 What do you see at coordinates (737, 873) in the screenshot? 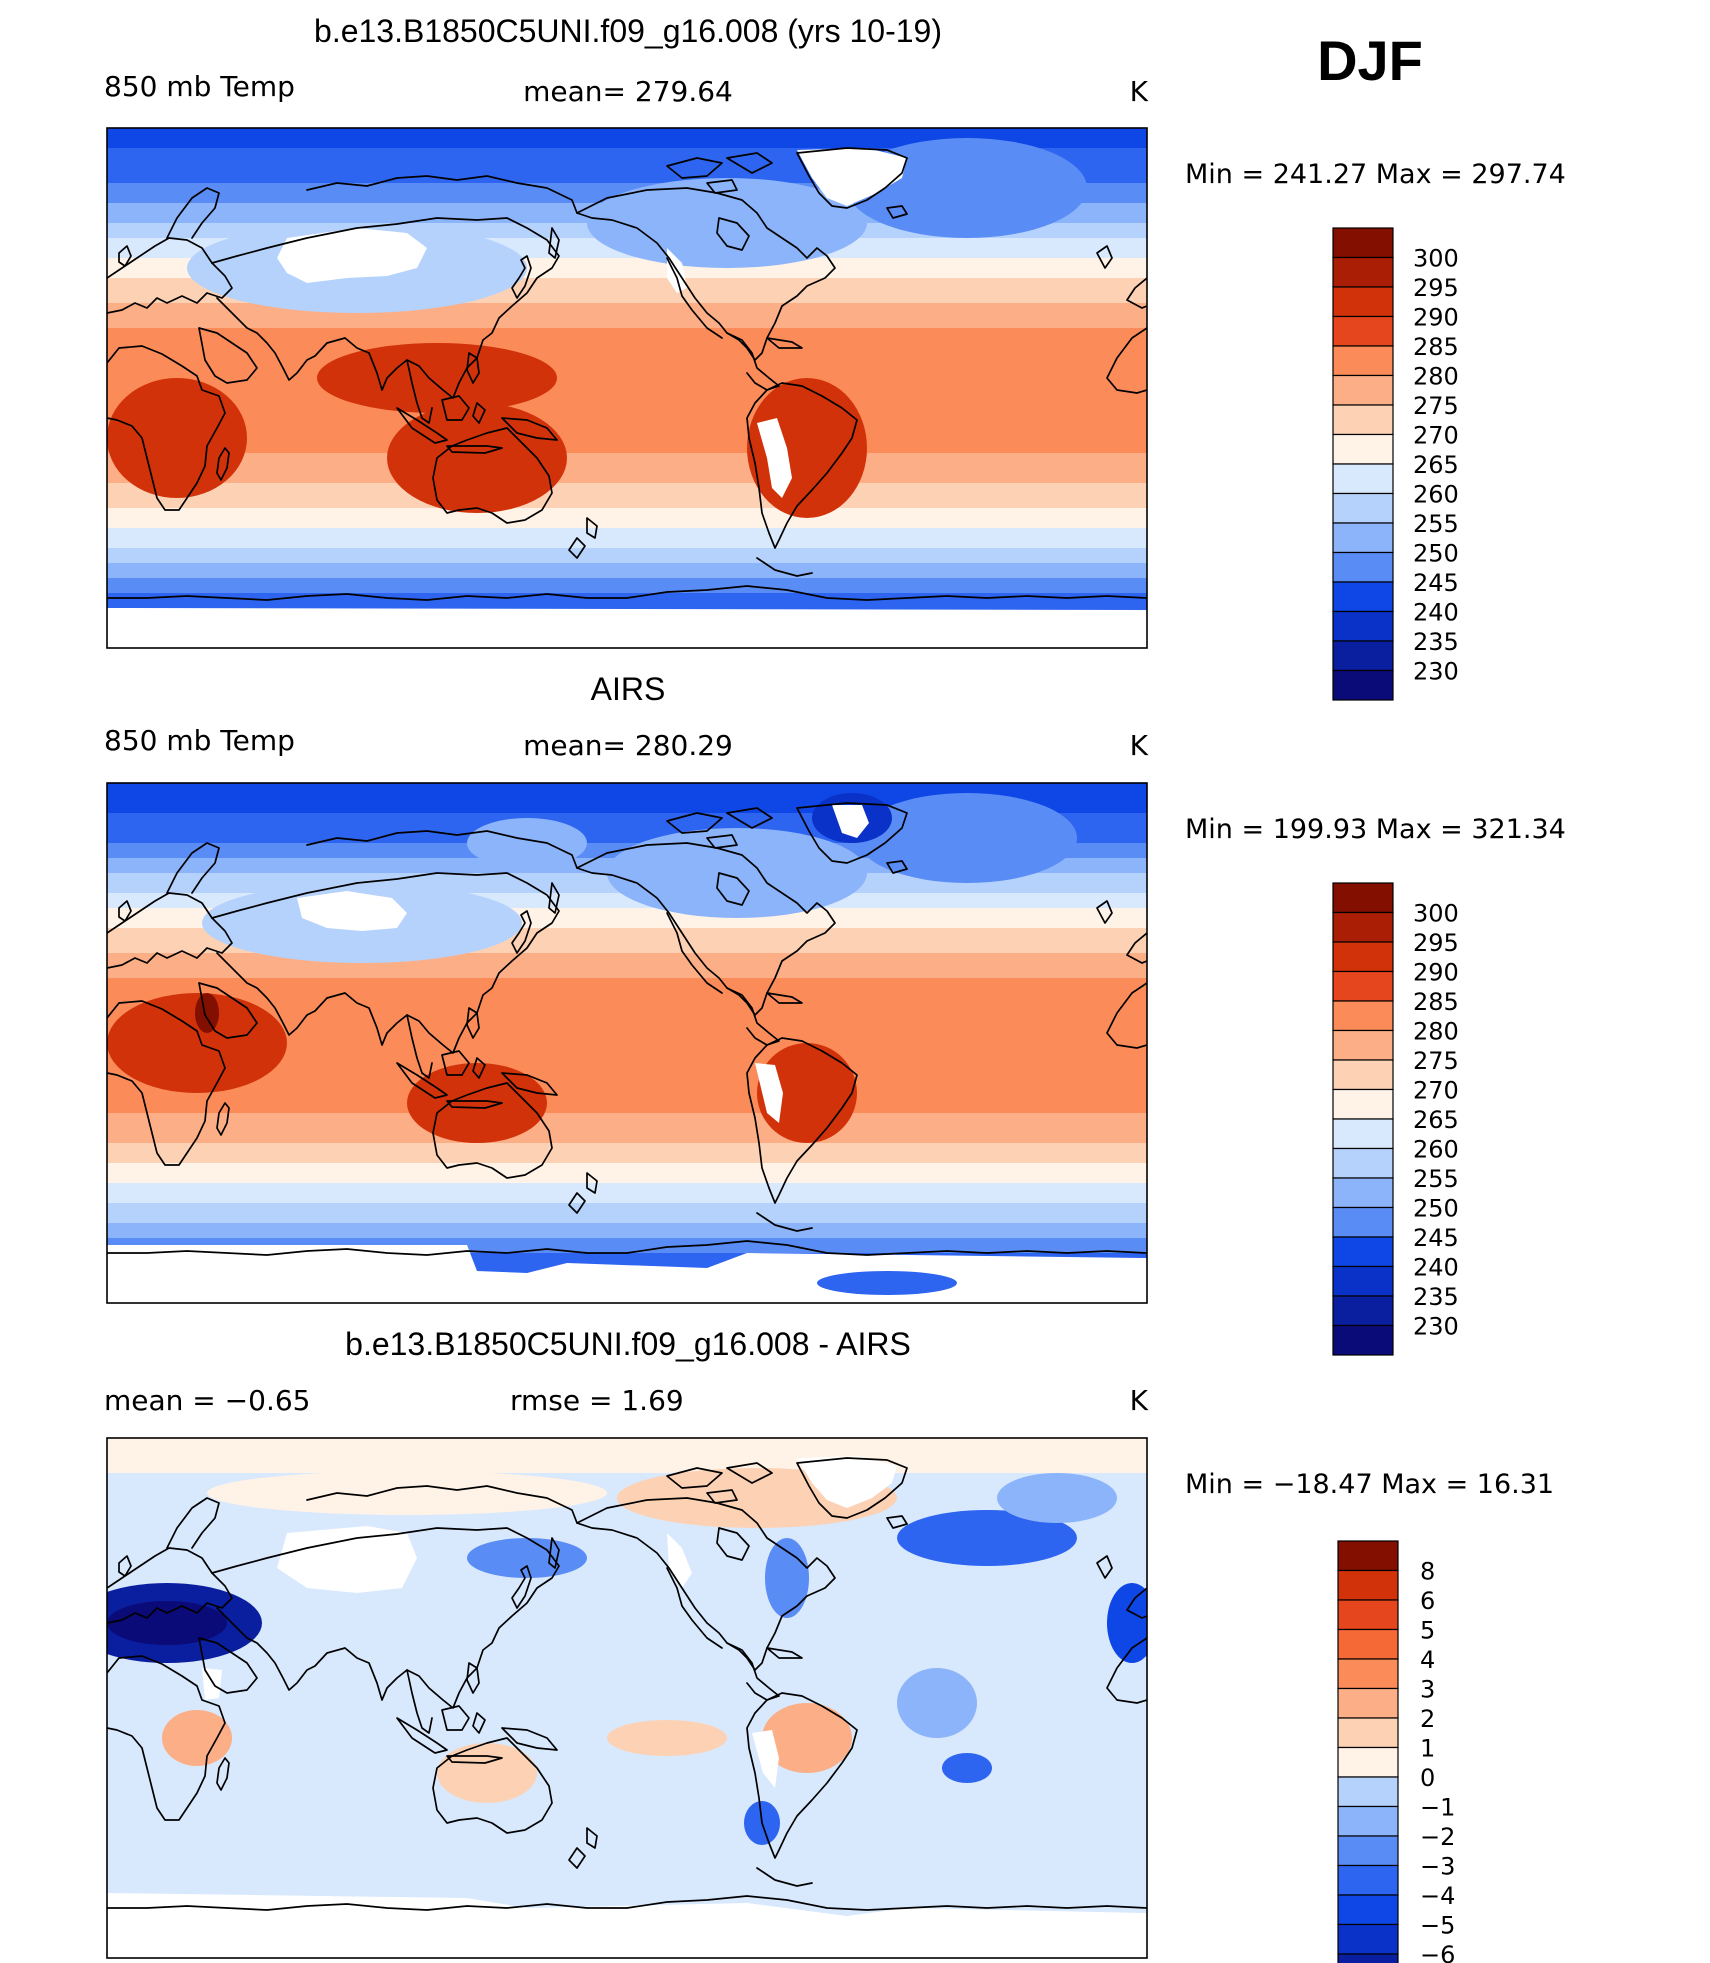
I see `cold-north-america` at bounding box center [737, 873].